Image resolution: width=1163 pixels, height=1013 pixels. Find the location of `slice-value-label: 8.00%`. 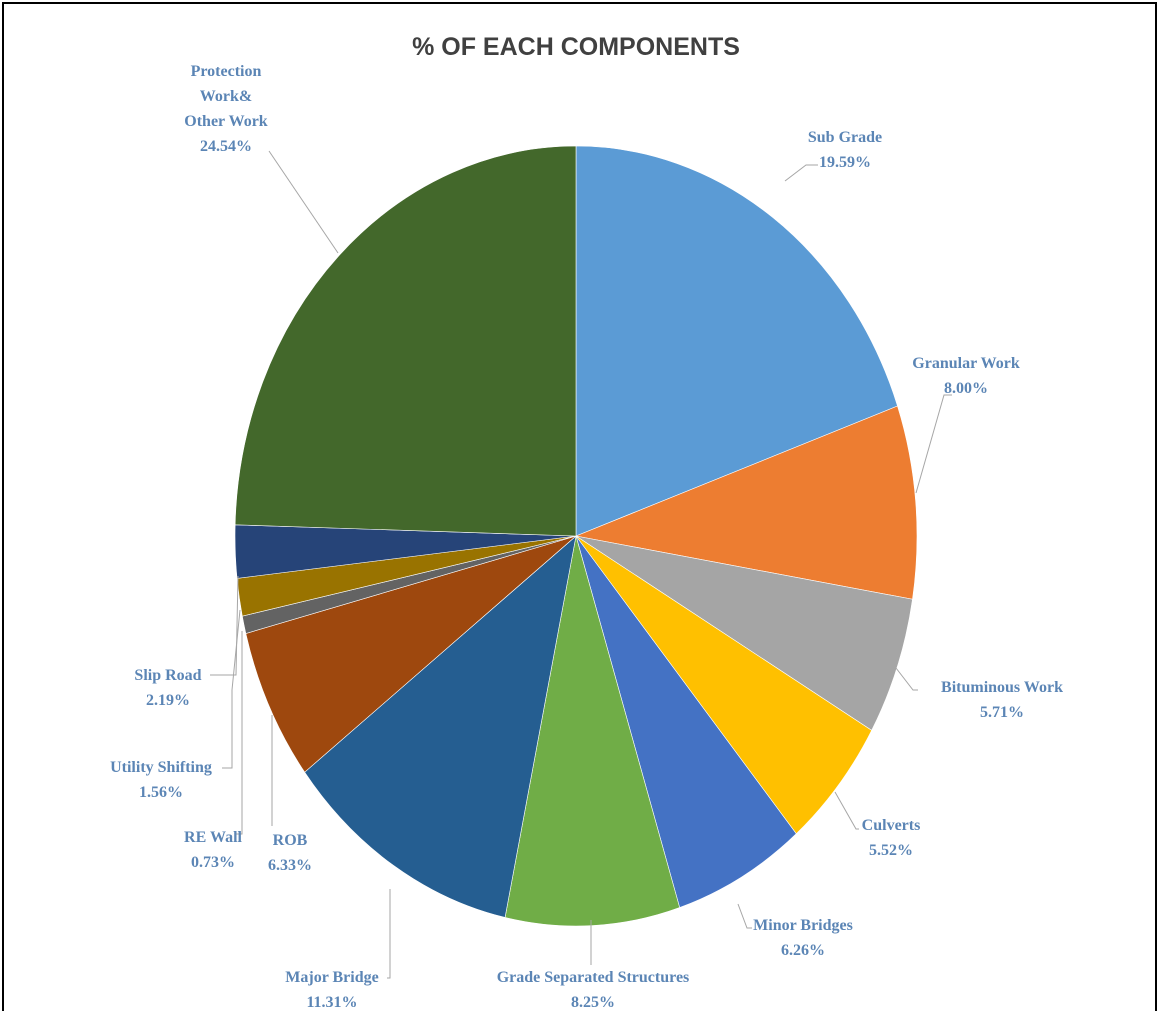

slice-value-label: 8.00% is located at coordinates (966, 388).